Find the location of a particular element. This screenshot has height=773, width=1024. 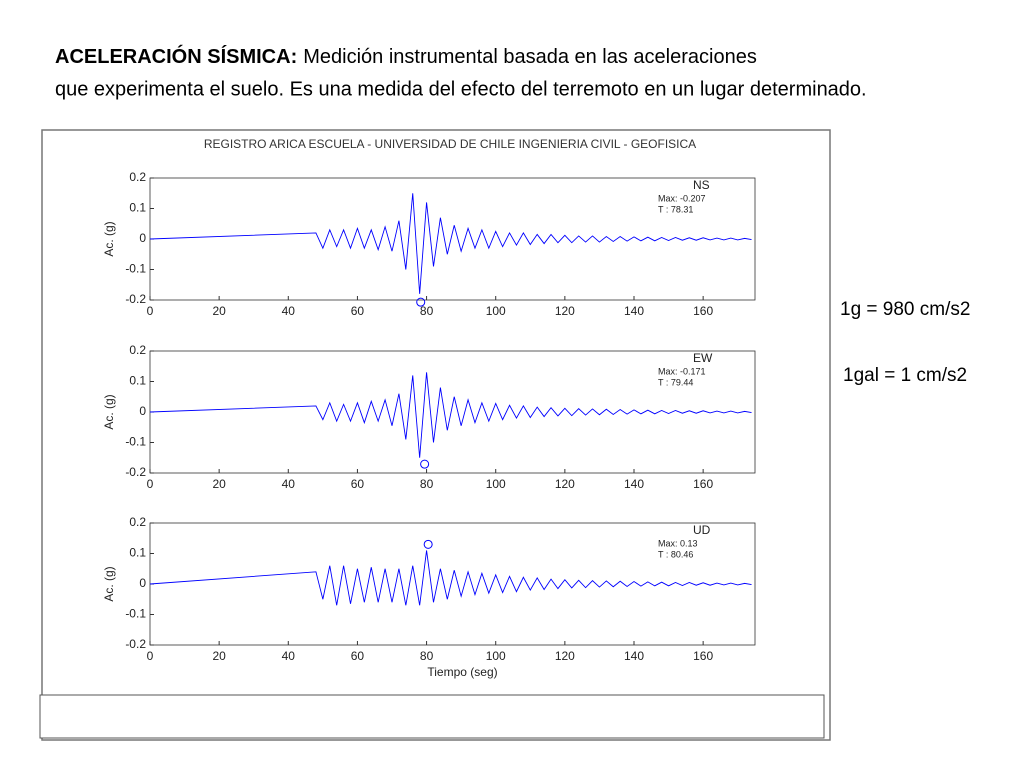

component-label: UD is located at coordinates (702, 530).